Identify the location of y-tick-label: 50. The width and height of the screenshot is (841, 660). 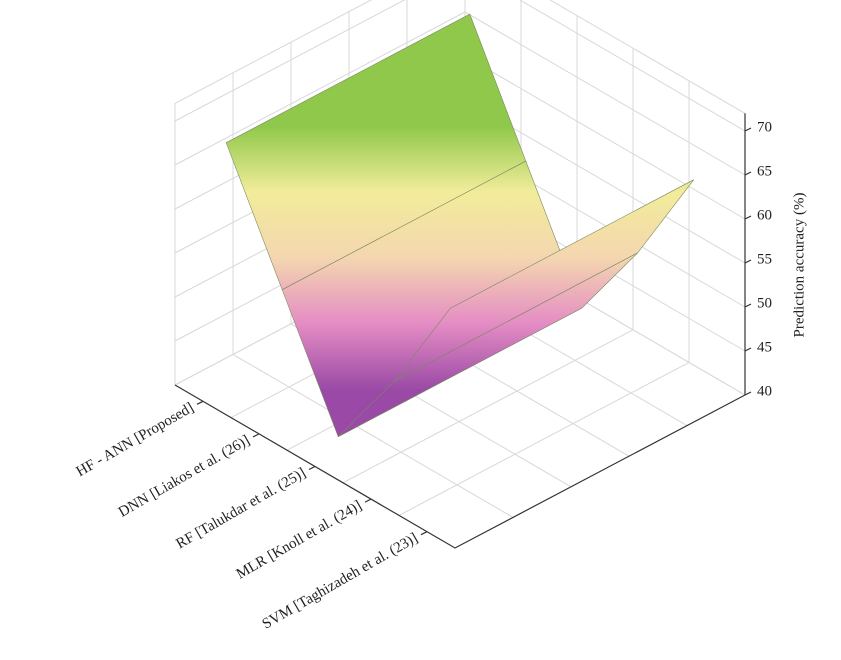
(764, 303).